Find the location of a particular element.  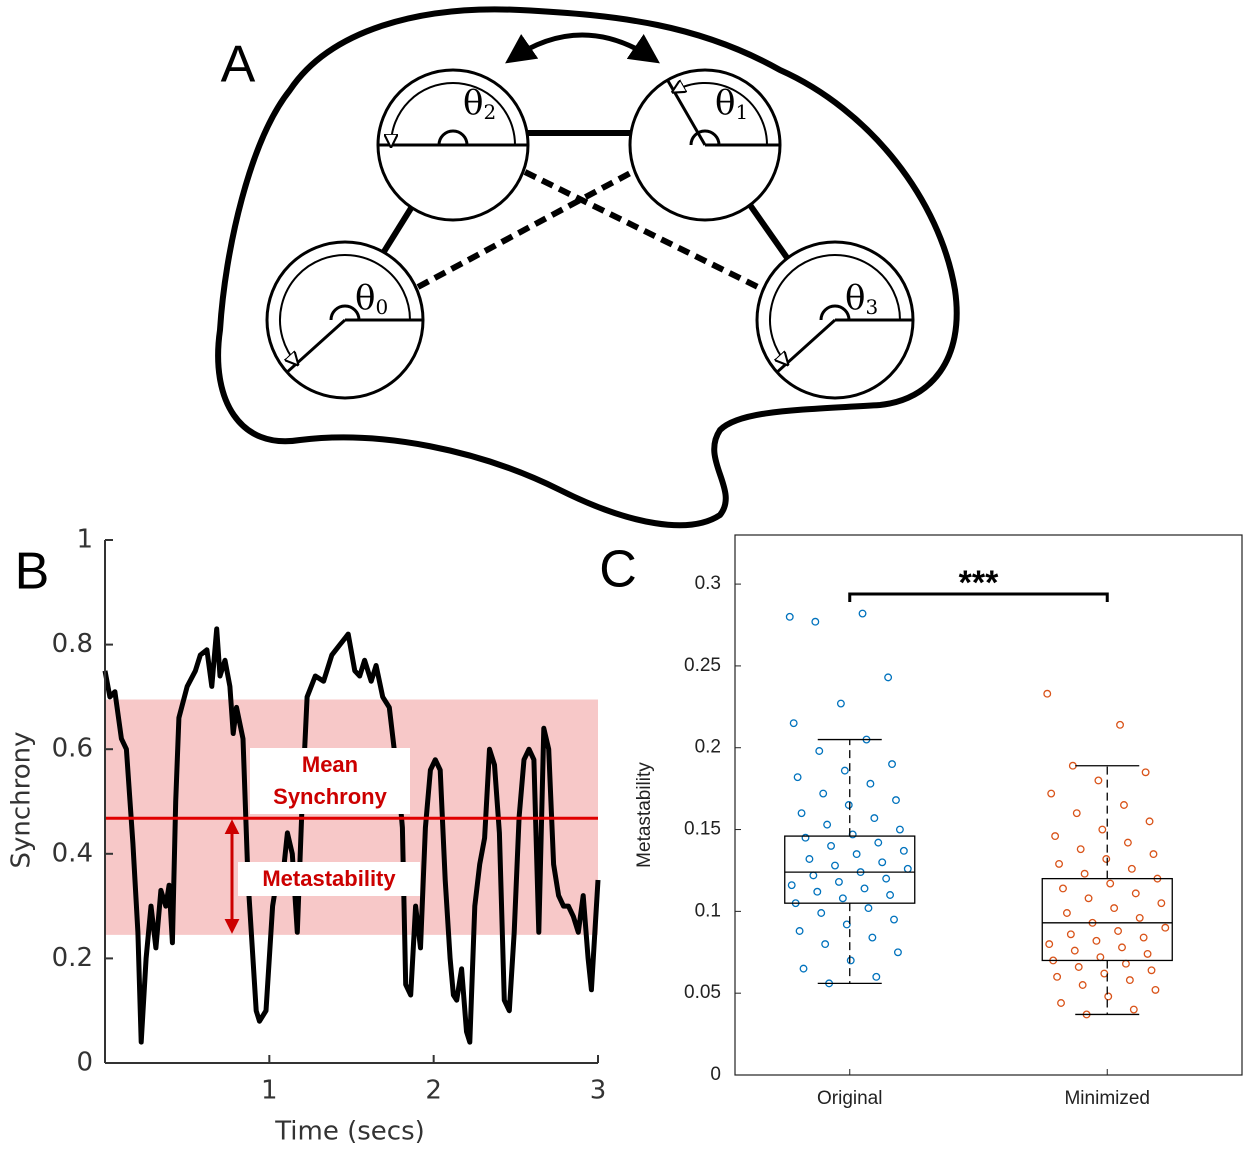

panel-label: B is located at coordinates (32, 572).